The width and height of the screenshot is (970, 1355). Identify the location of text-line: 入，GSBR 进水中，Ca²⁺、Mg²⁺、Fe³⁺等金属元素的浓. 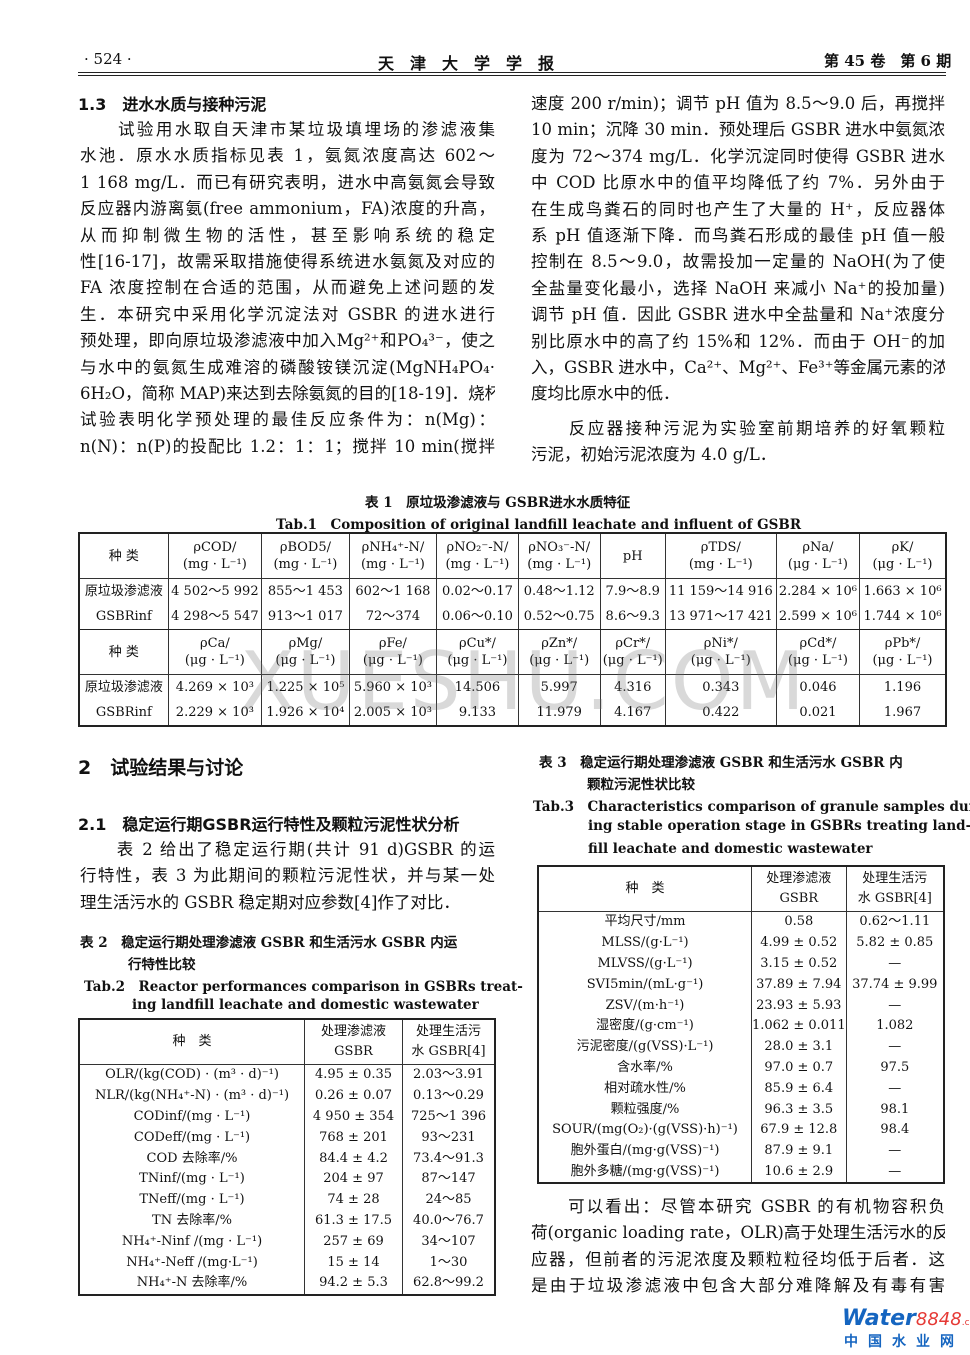
(738, 367).